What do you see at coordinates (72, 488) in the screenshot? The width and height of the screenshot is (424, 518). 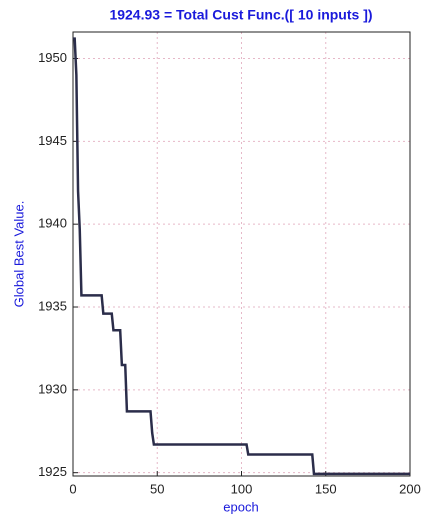 I see `x-tick-label: 0` at bounding box center [72, 488].